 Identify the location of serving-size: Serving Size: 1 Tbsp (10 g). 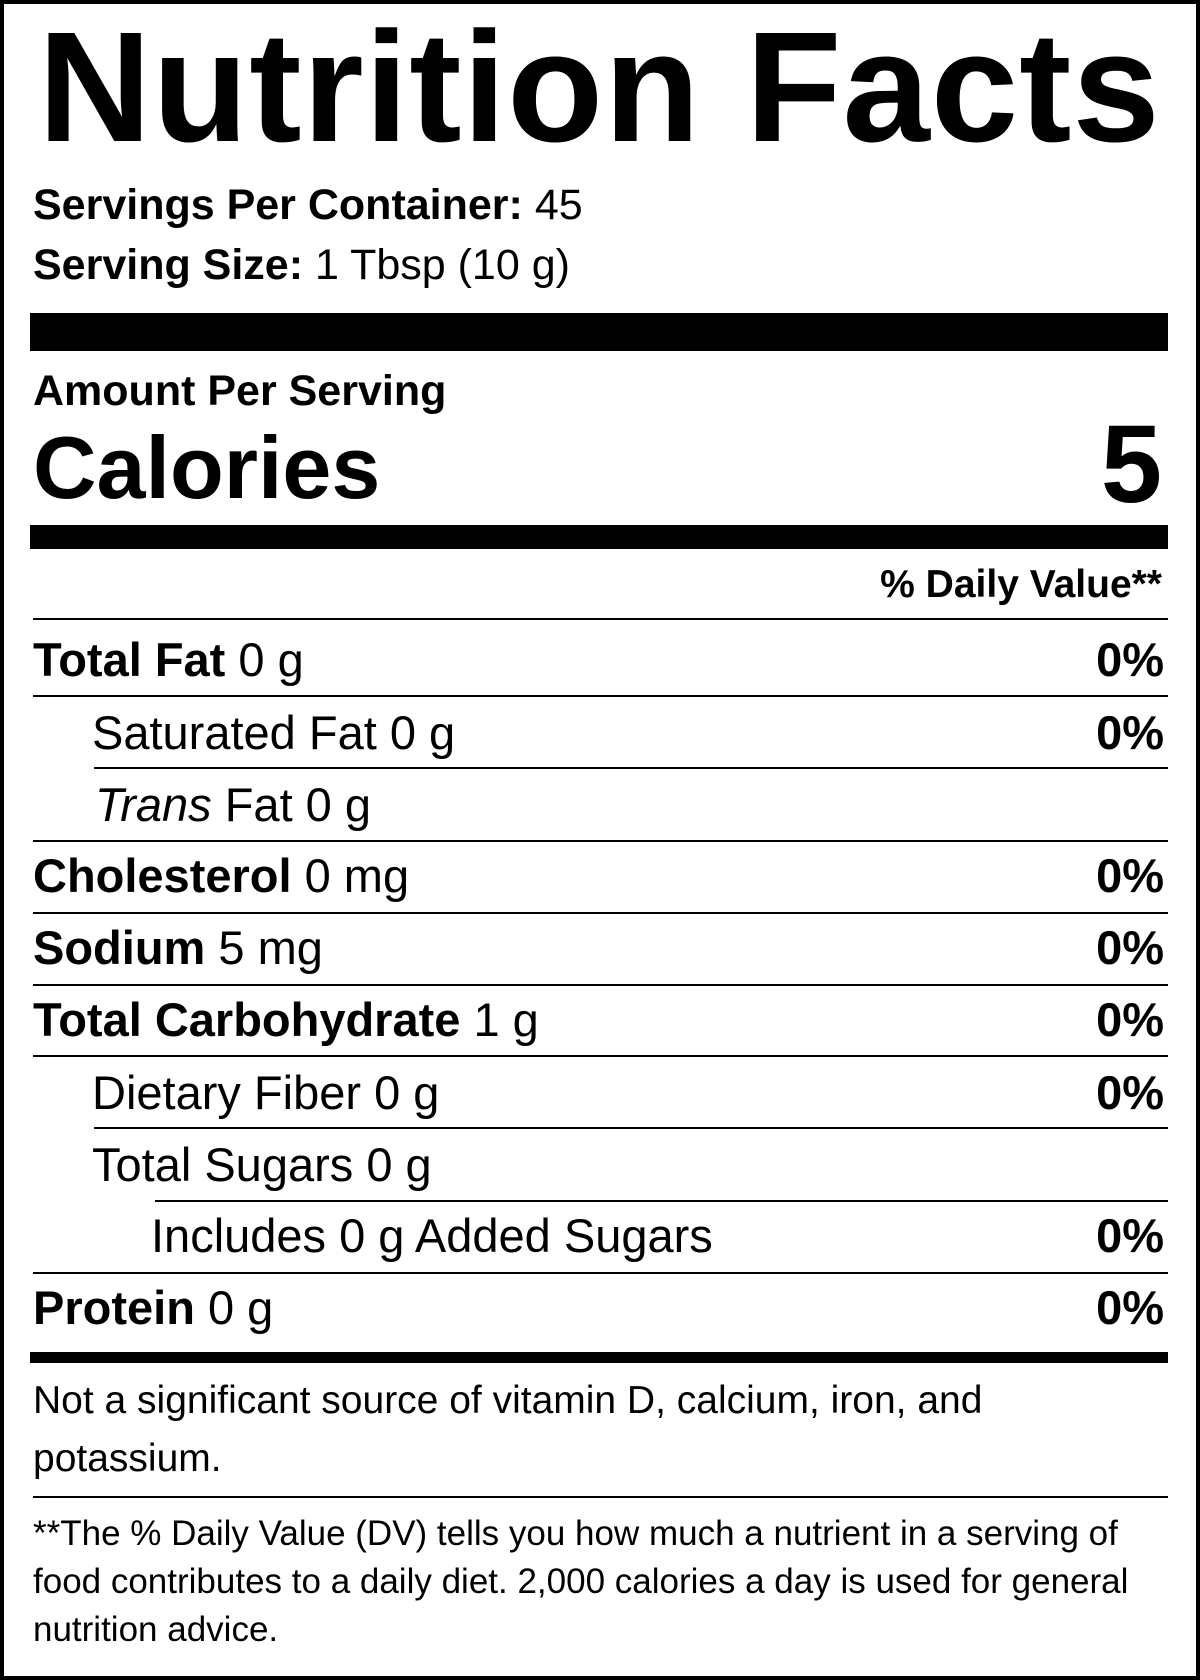
(301, 265).